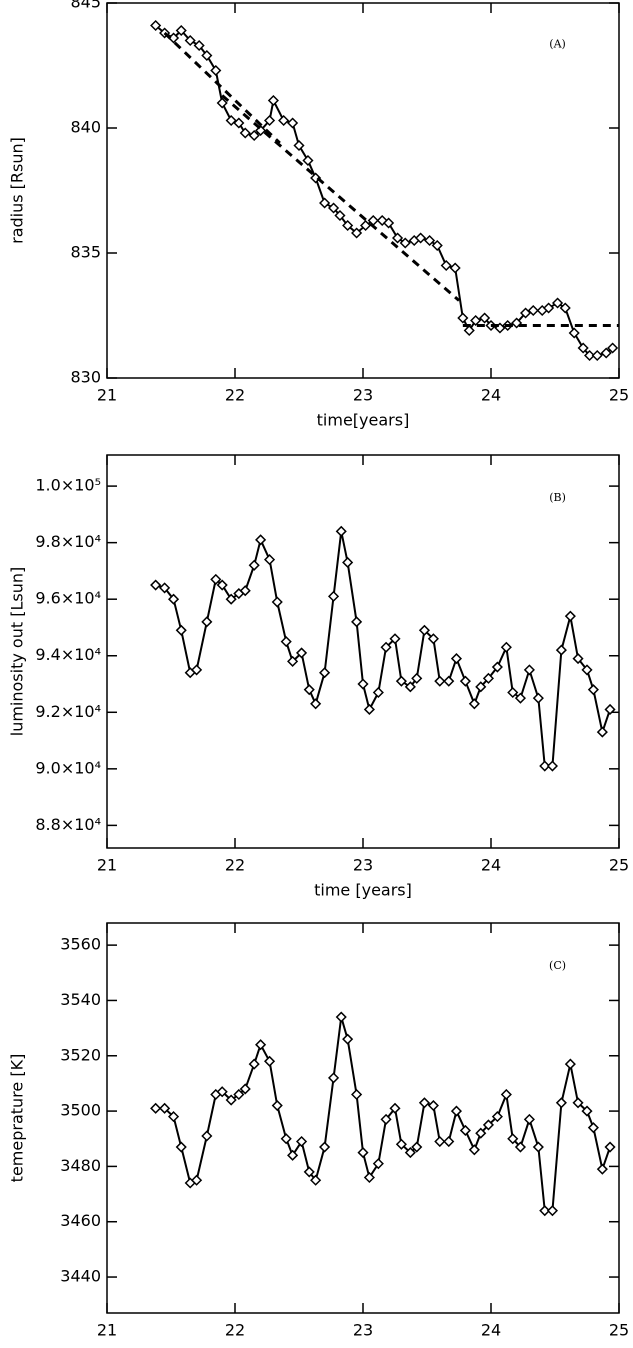 This screenshot has height=1348, width=633. I want to click on annotation: (A), so click(557, 43).